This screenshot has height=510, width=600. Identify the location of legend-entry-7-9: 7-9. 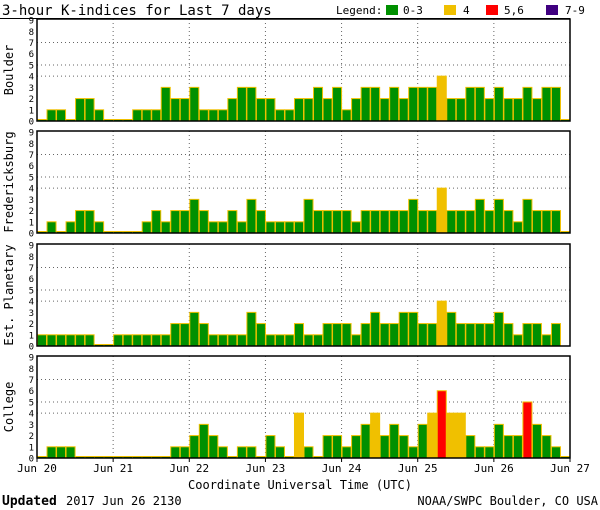
(575, 10).